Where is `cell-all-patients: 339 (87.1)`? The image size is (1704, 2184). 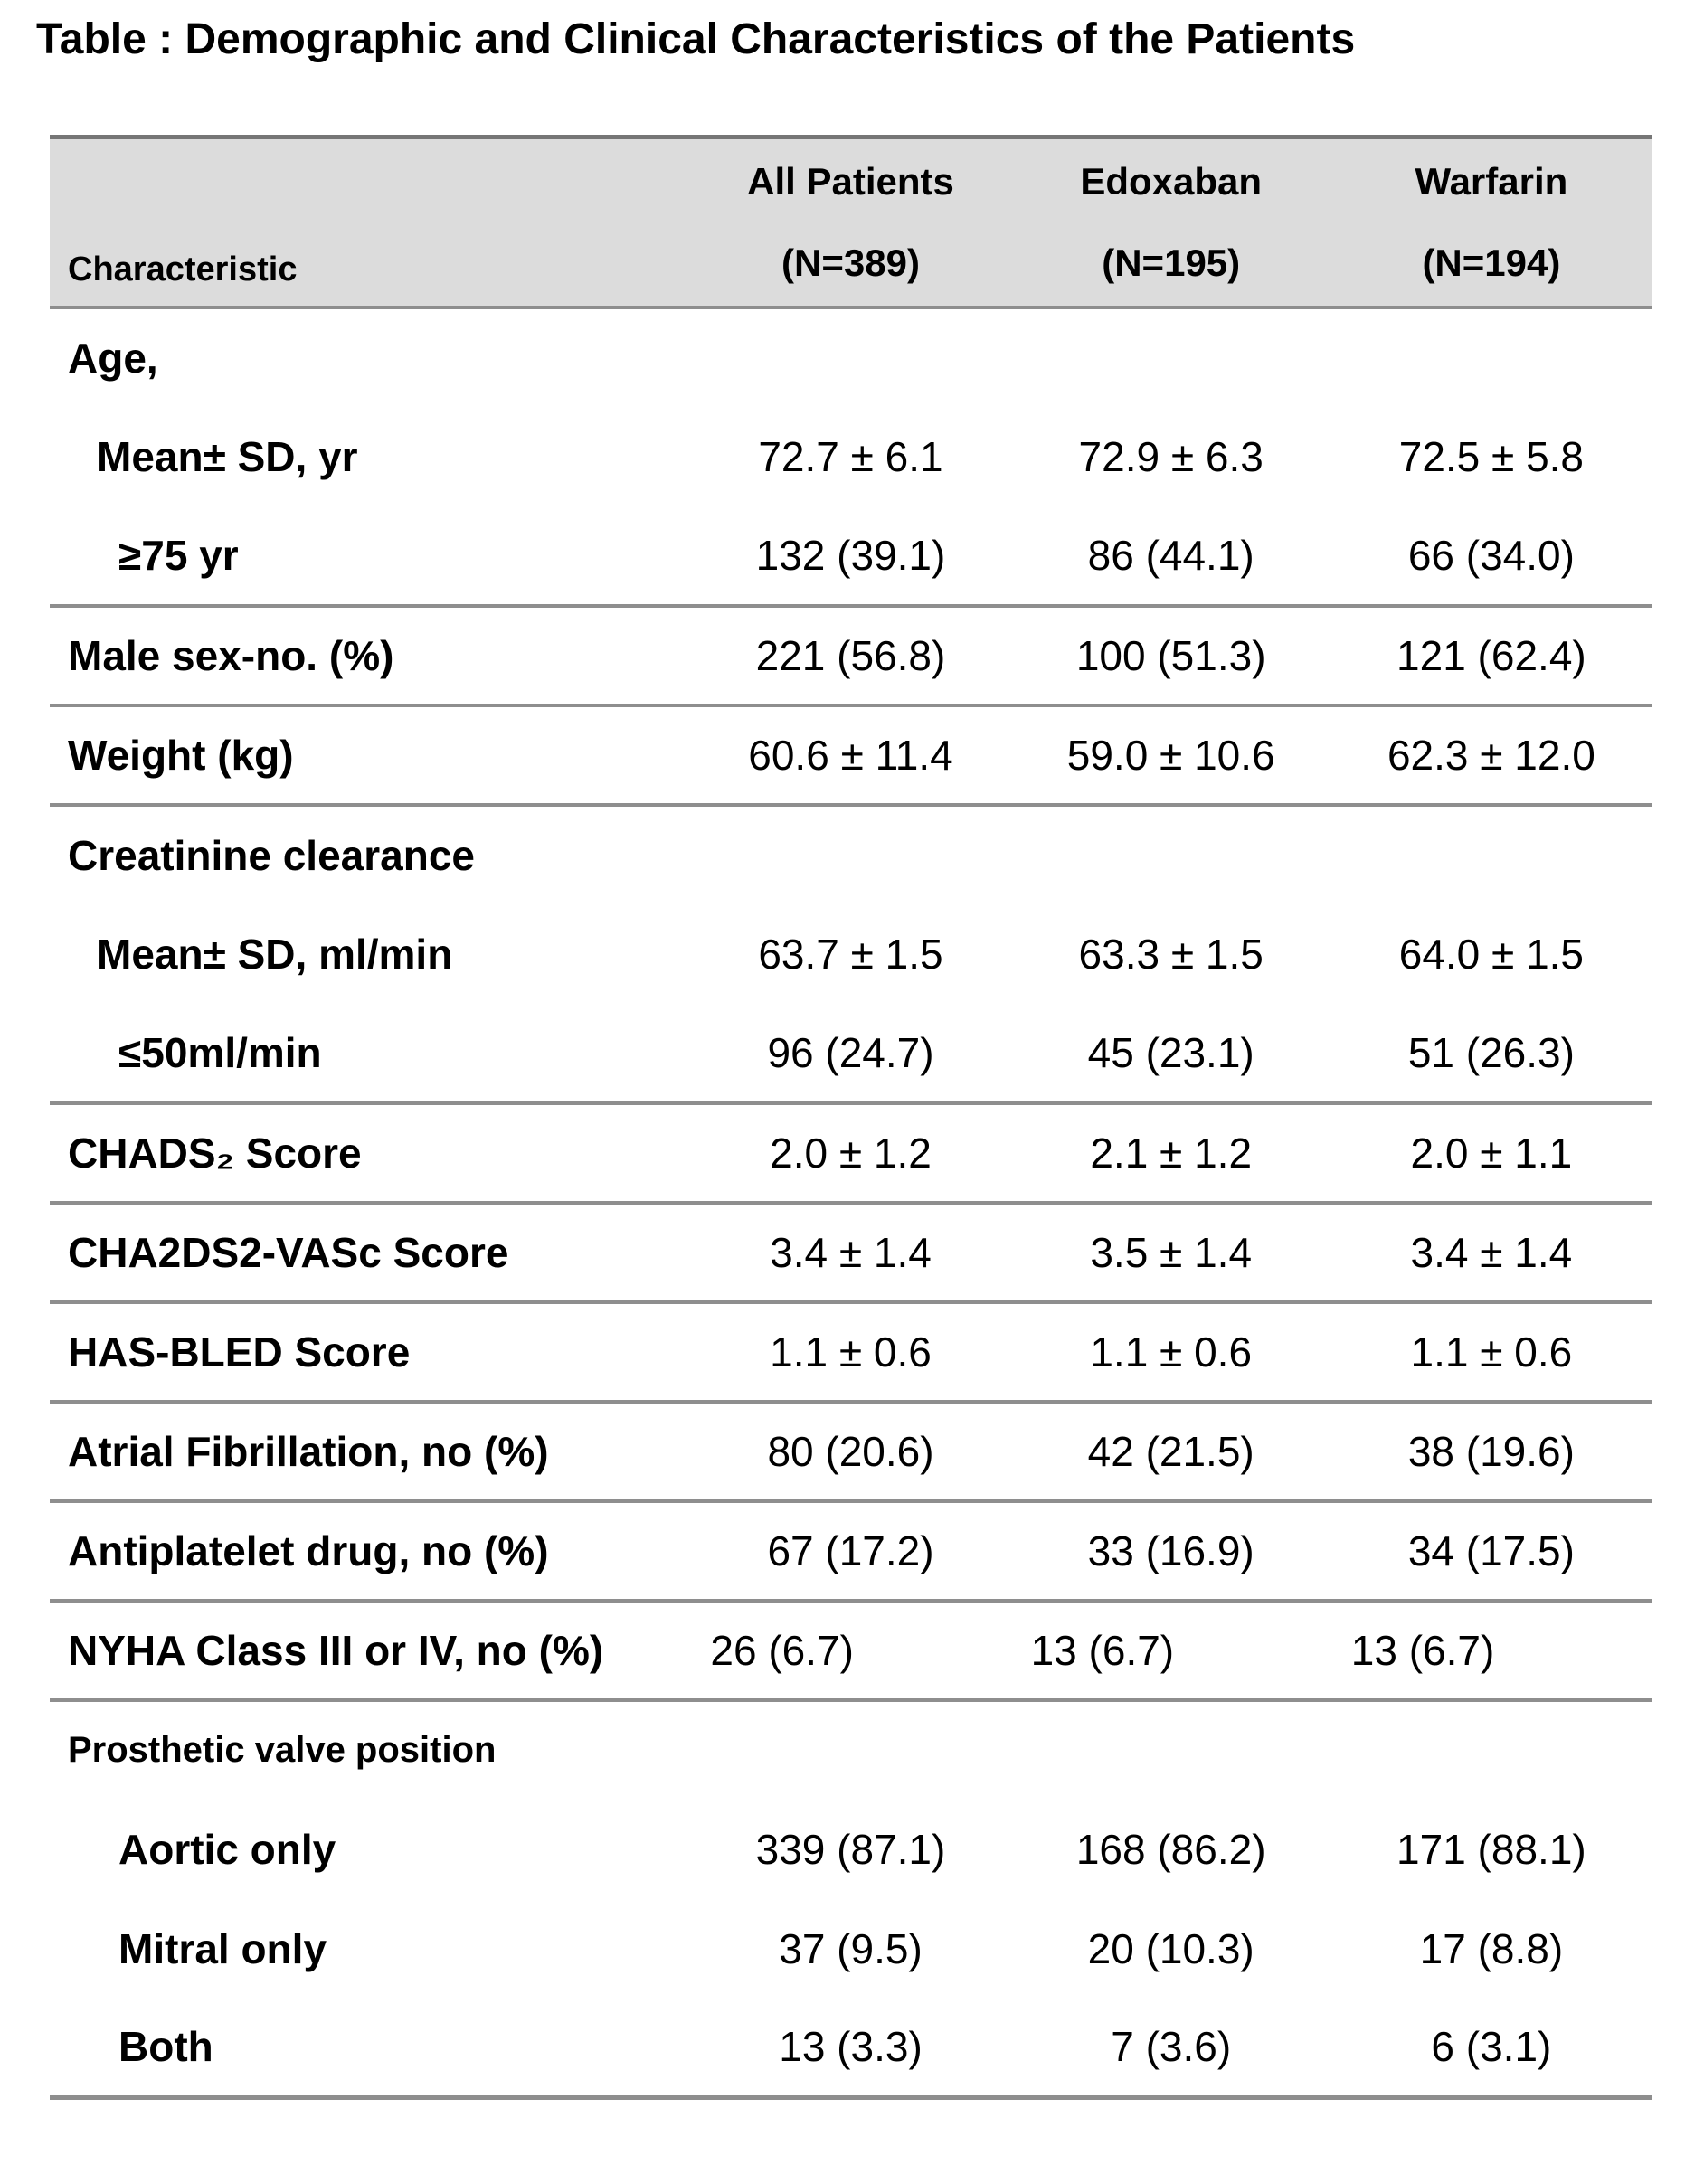
cell-all-patients: 339 (87.1) is located at coordinates (851, 1849).